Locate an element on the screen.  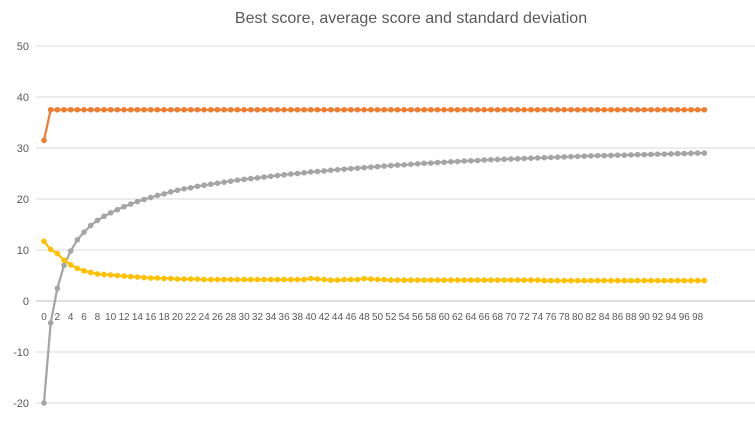
x-tick-label: 26 is located at coordinates (218, 317).